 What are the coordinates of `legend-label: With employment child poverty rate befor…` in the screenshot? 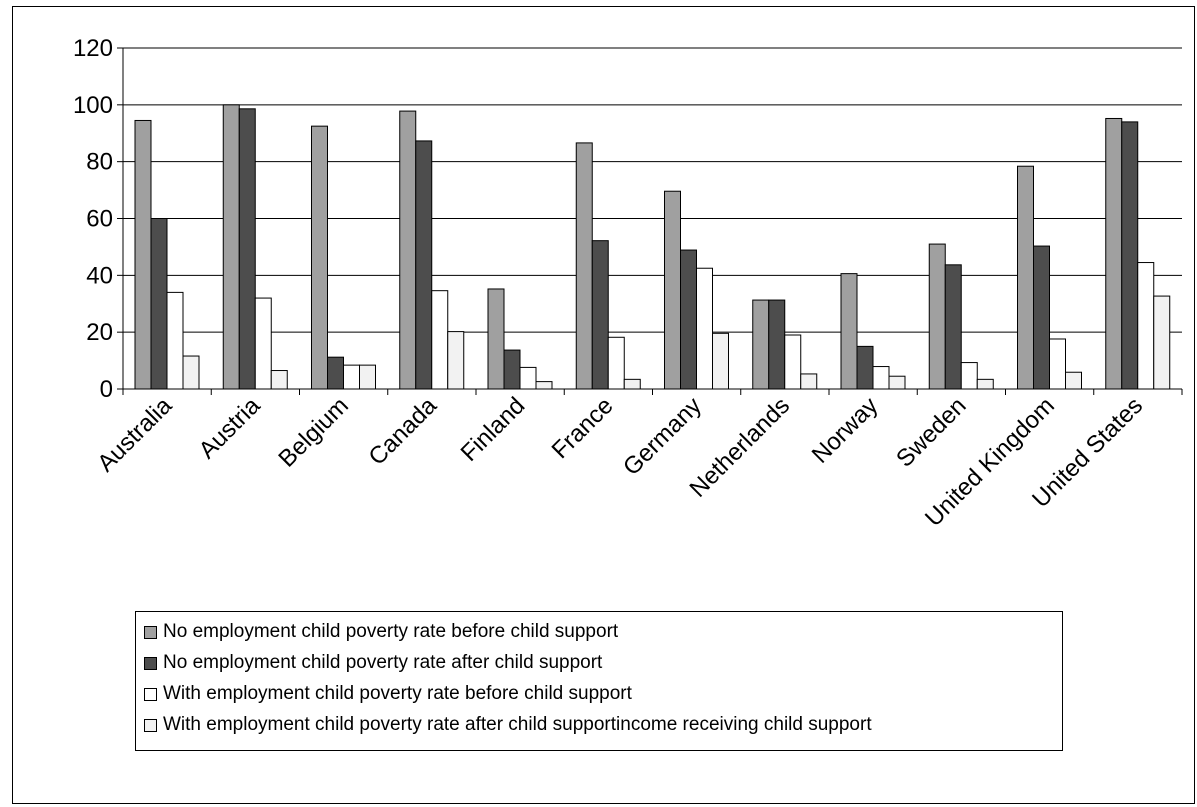 It's located at (397, 693).